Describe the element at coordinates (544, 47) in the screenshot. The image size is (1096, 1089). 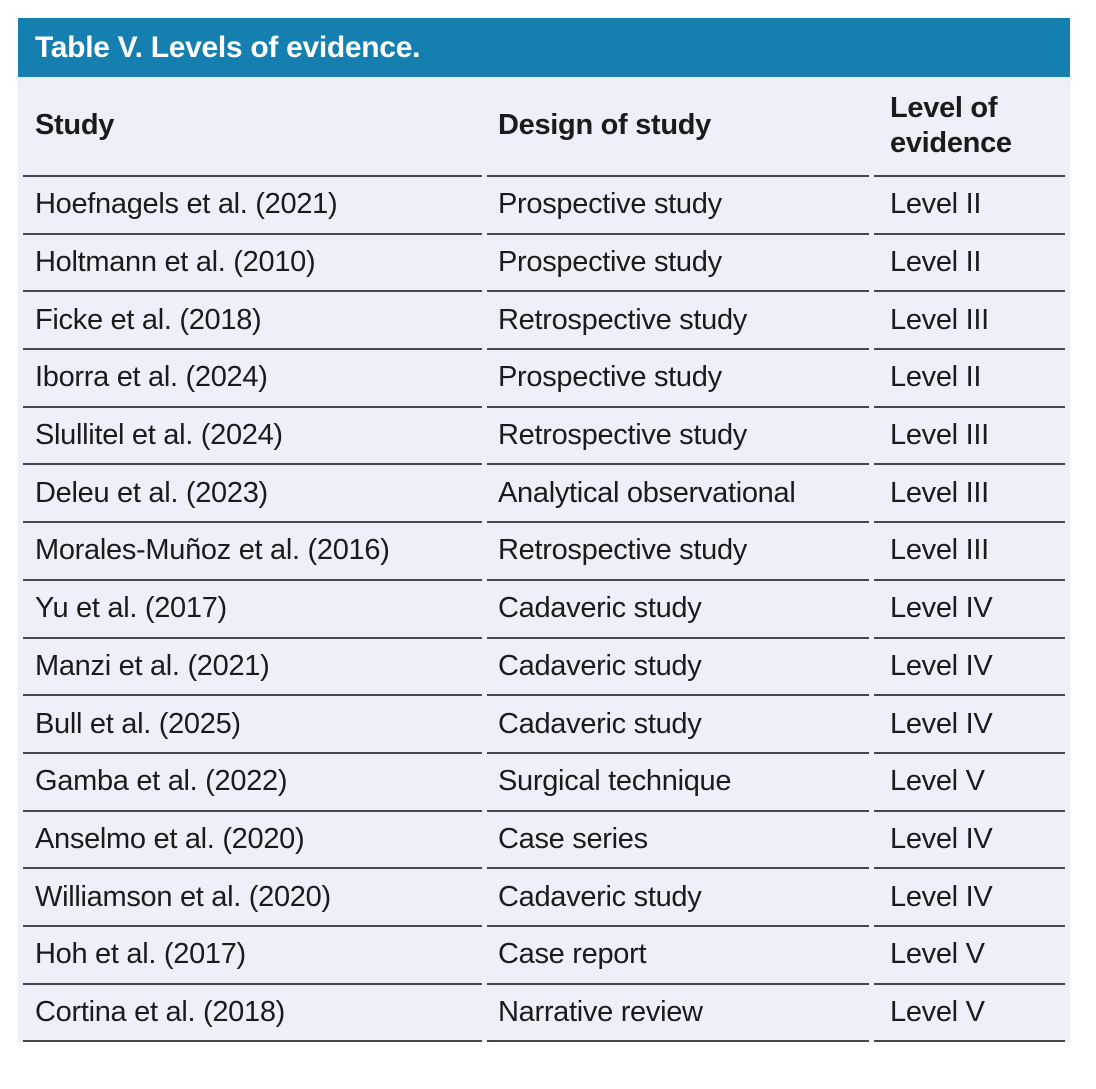
I see `table-title-bar: Table V. Levels of evidence.` at that location.